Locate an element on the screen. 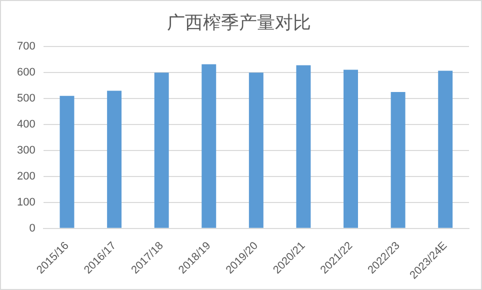 The image size is (482, 290). y-tick-label: 0 is located at coordinates (32, 228).